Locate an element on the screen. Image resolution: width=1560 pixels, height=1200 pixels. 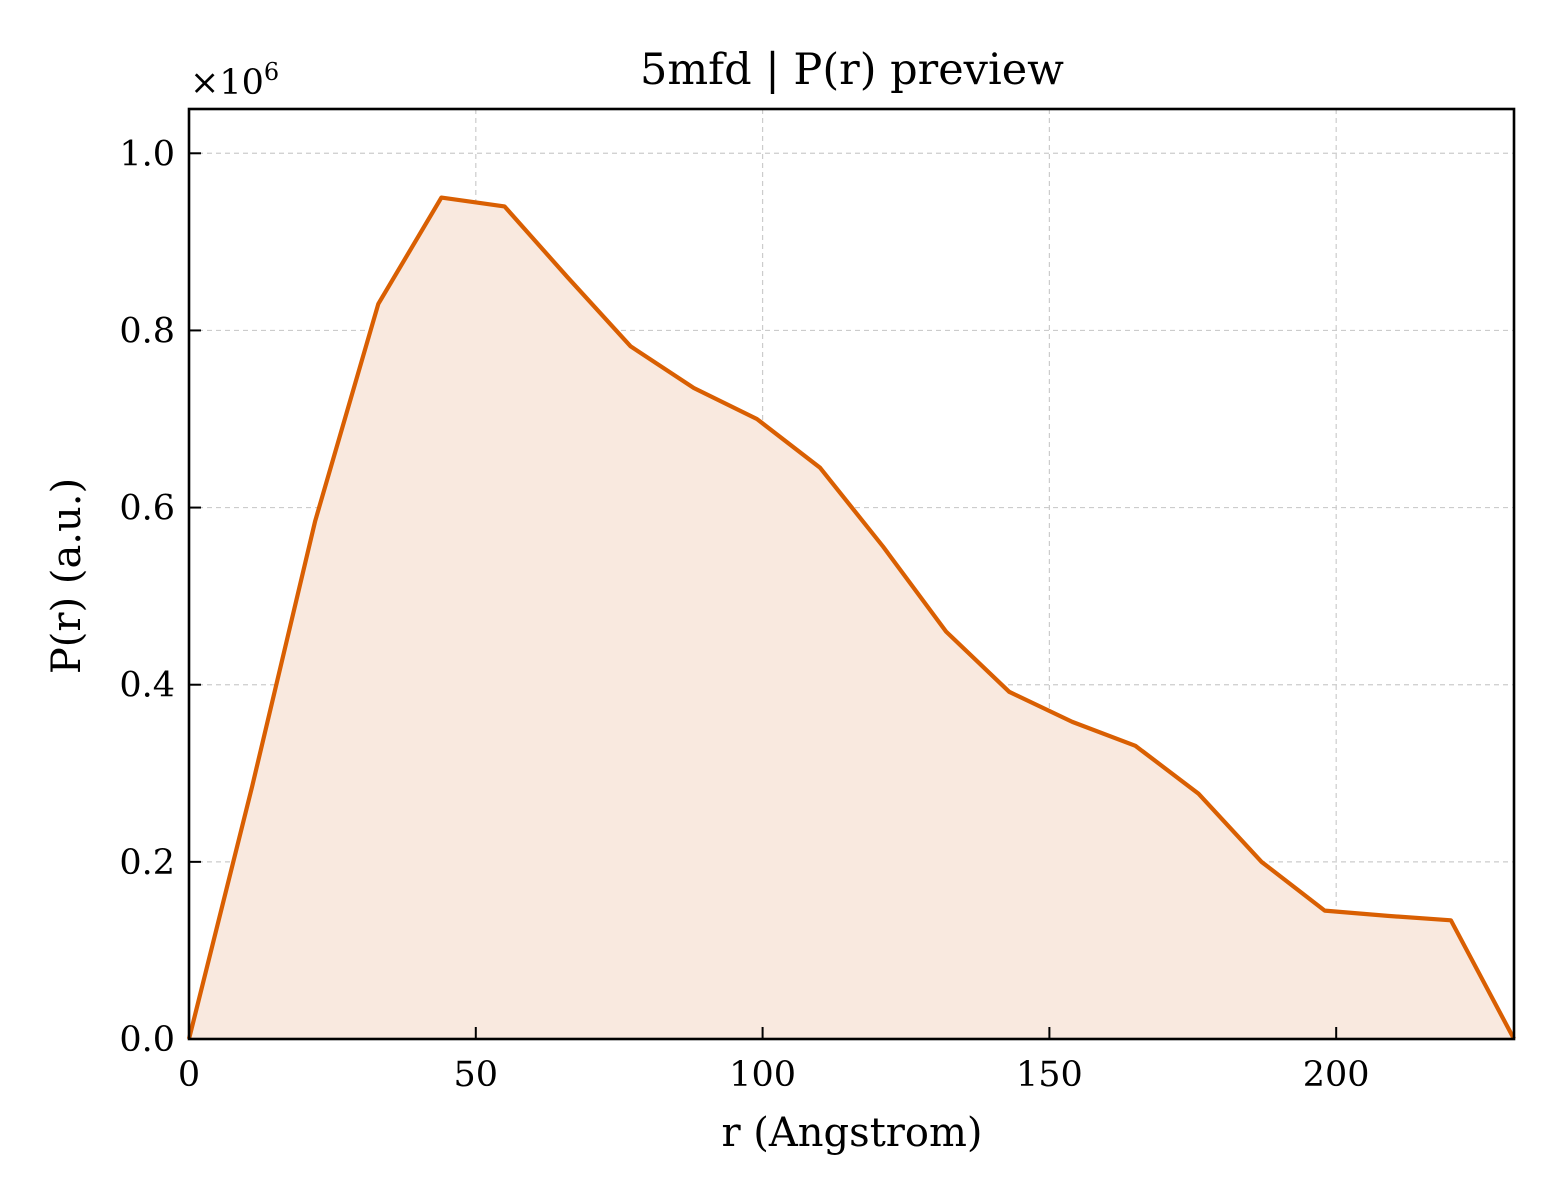
x-tick-label: 200 is located at coordinates (1336, 1075).